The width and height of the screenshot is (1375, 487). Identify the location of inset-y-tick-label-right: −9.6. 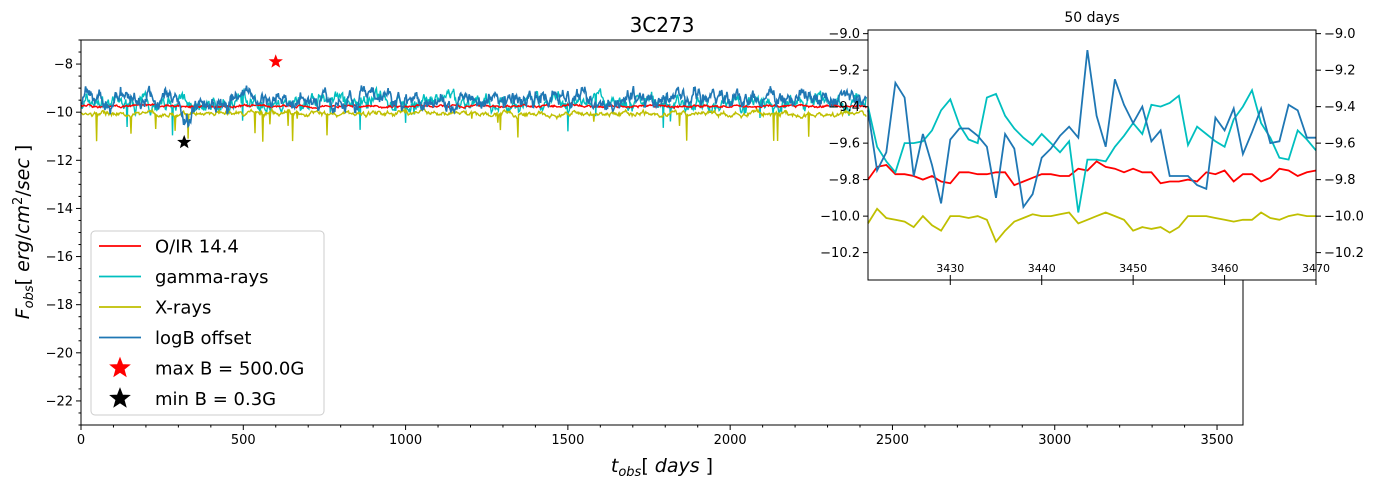
(1340, 144).